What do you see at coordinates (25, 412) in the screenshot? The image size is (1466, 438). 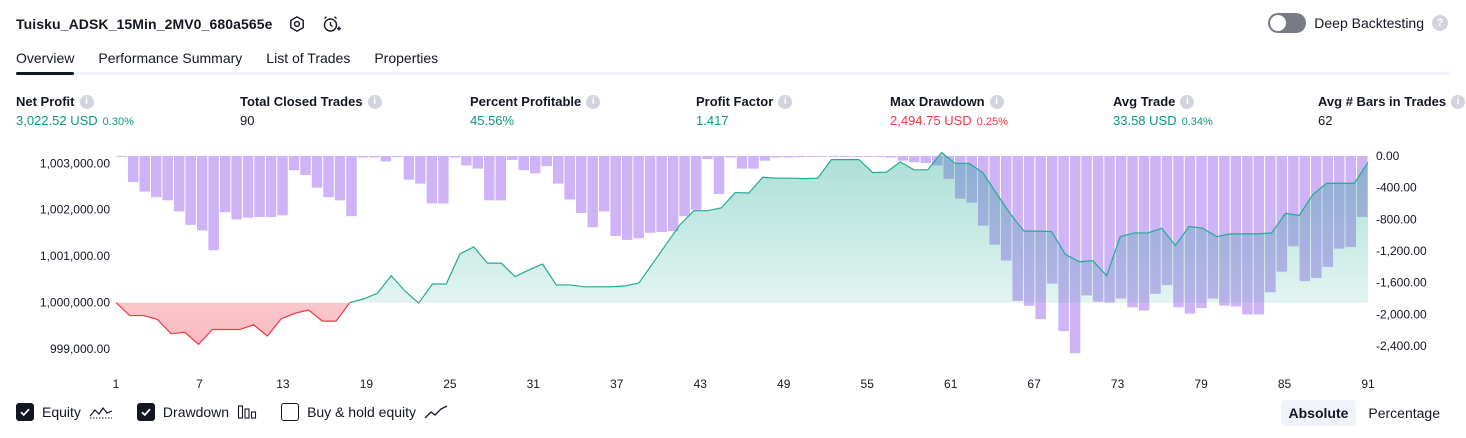 I see `equity-checkbox` at bounding box center [25, 412].